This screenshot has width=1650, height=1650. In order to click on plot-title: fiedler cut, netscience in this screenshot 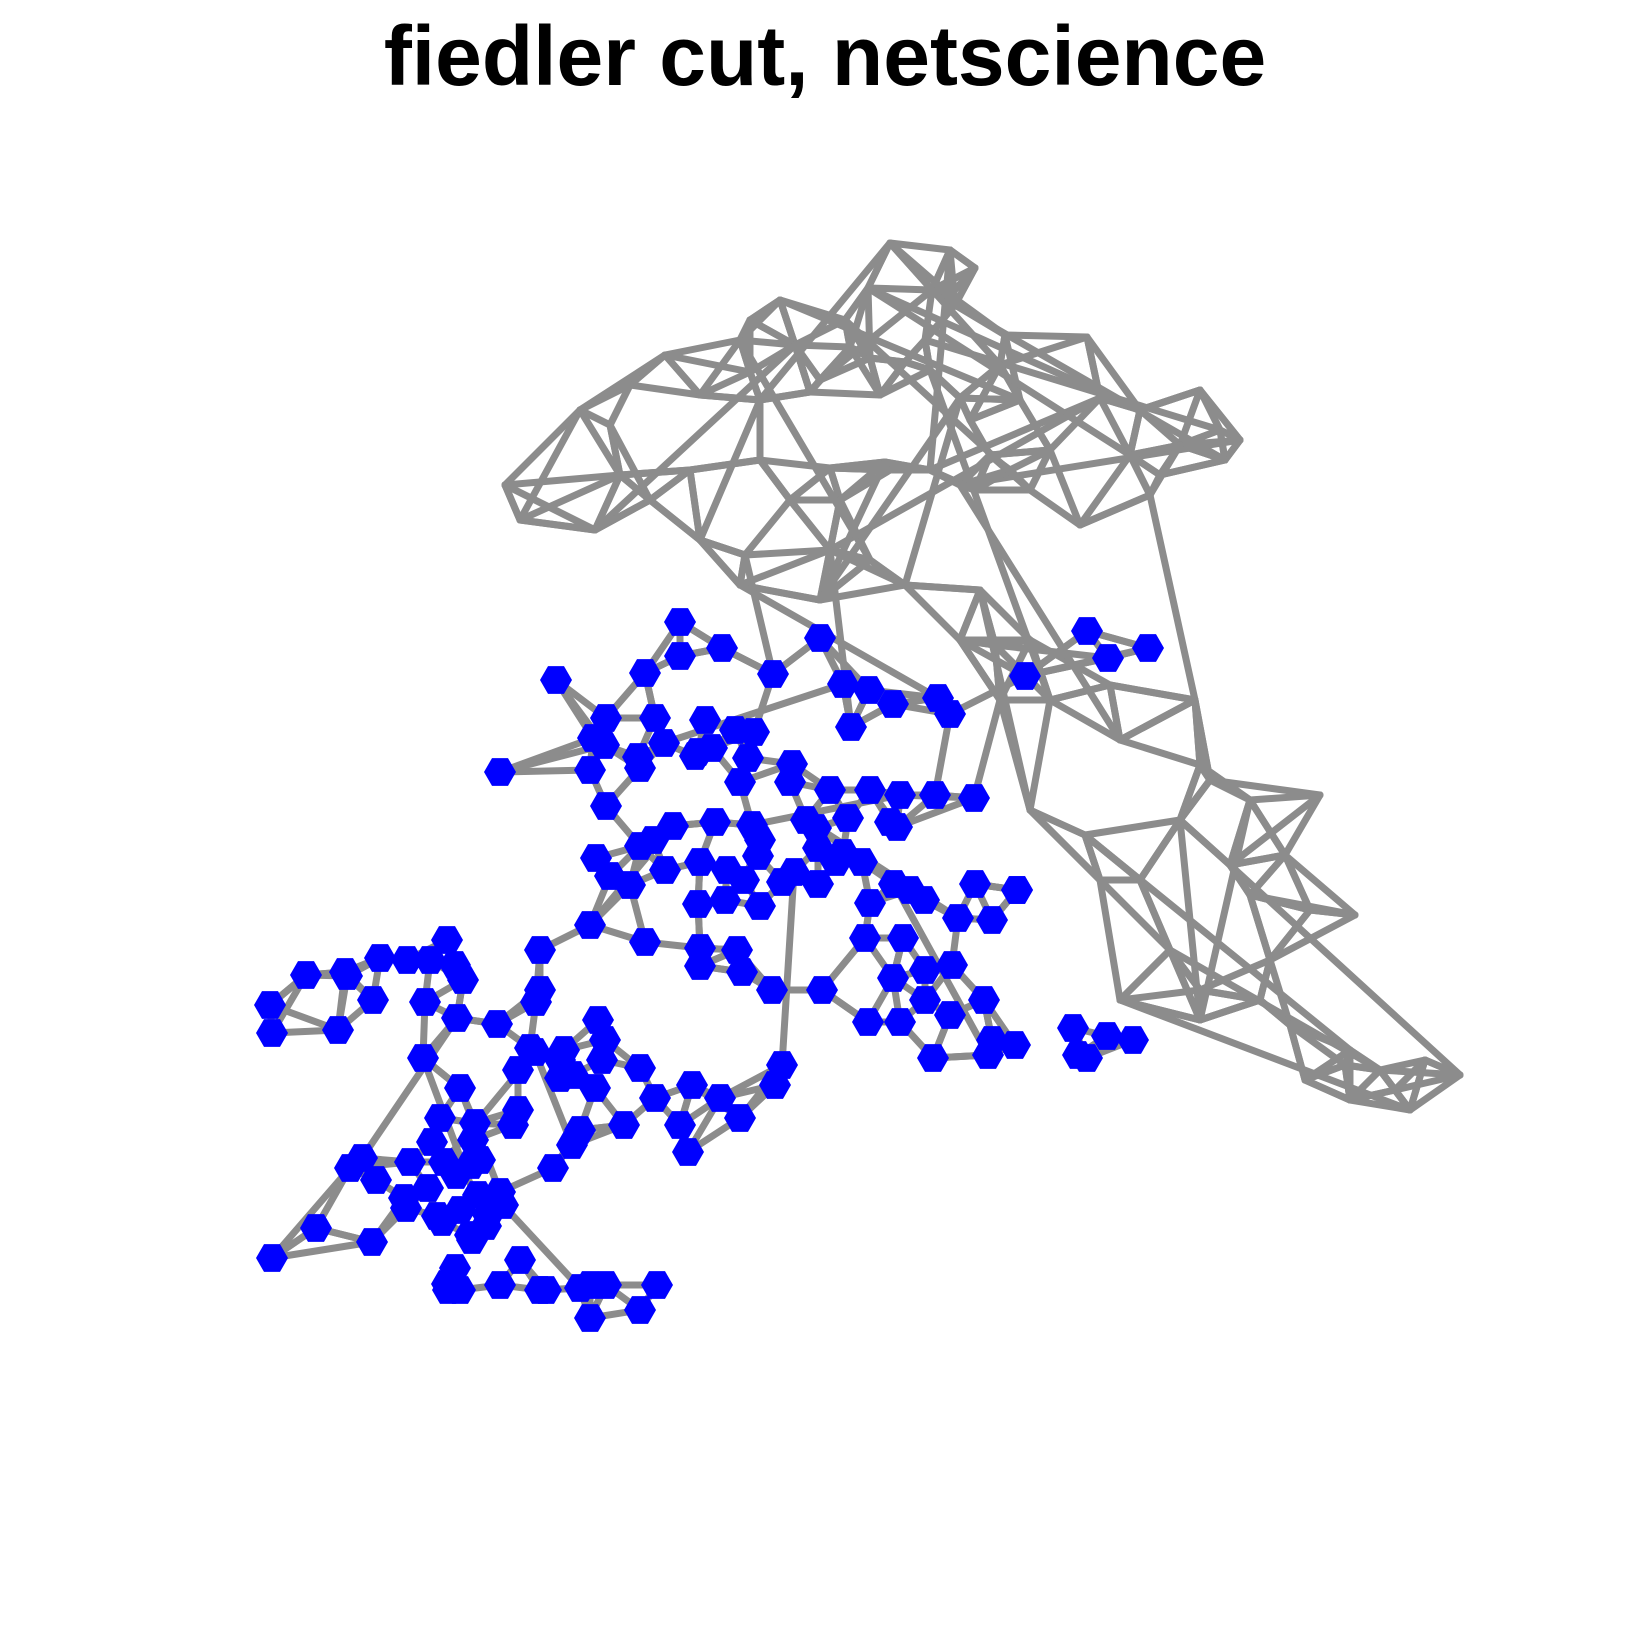, I will do `click(825, 56)`.